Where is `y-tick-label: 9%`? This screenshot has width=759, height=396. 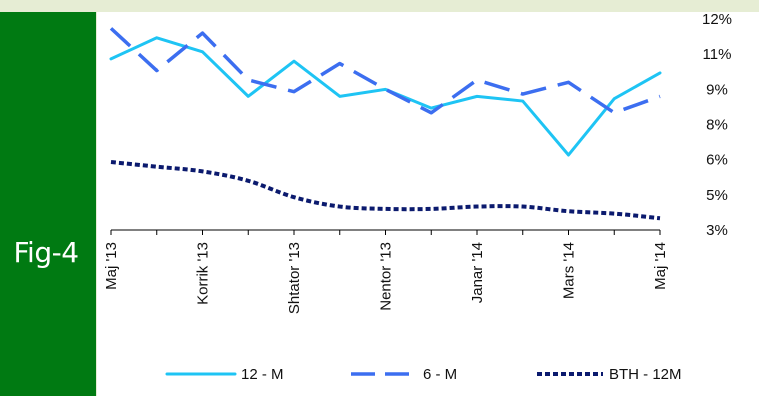
y-tick-label: 9% is located at coordinates (717, 89).